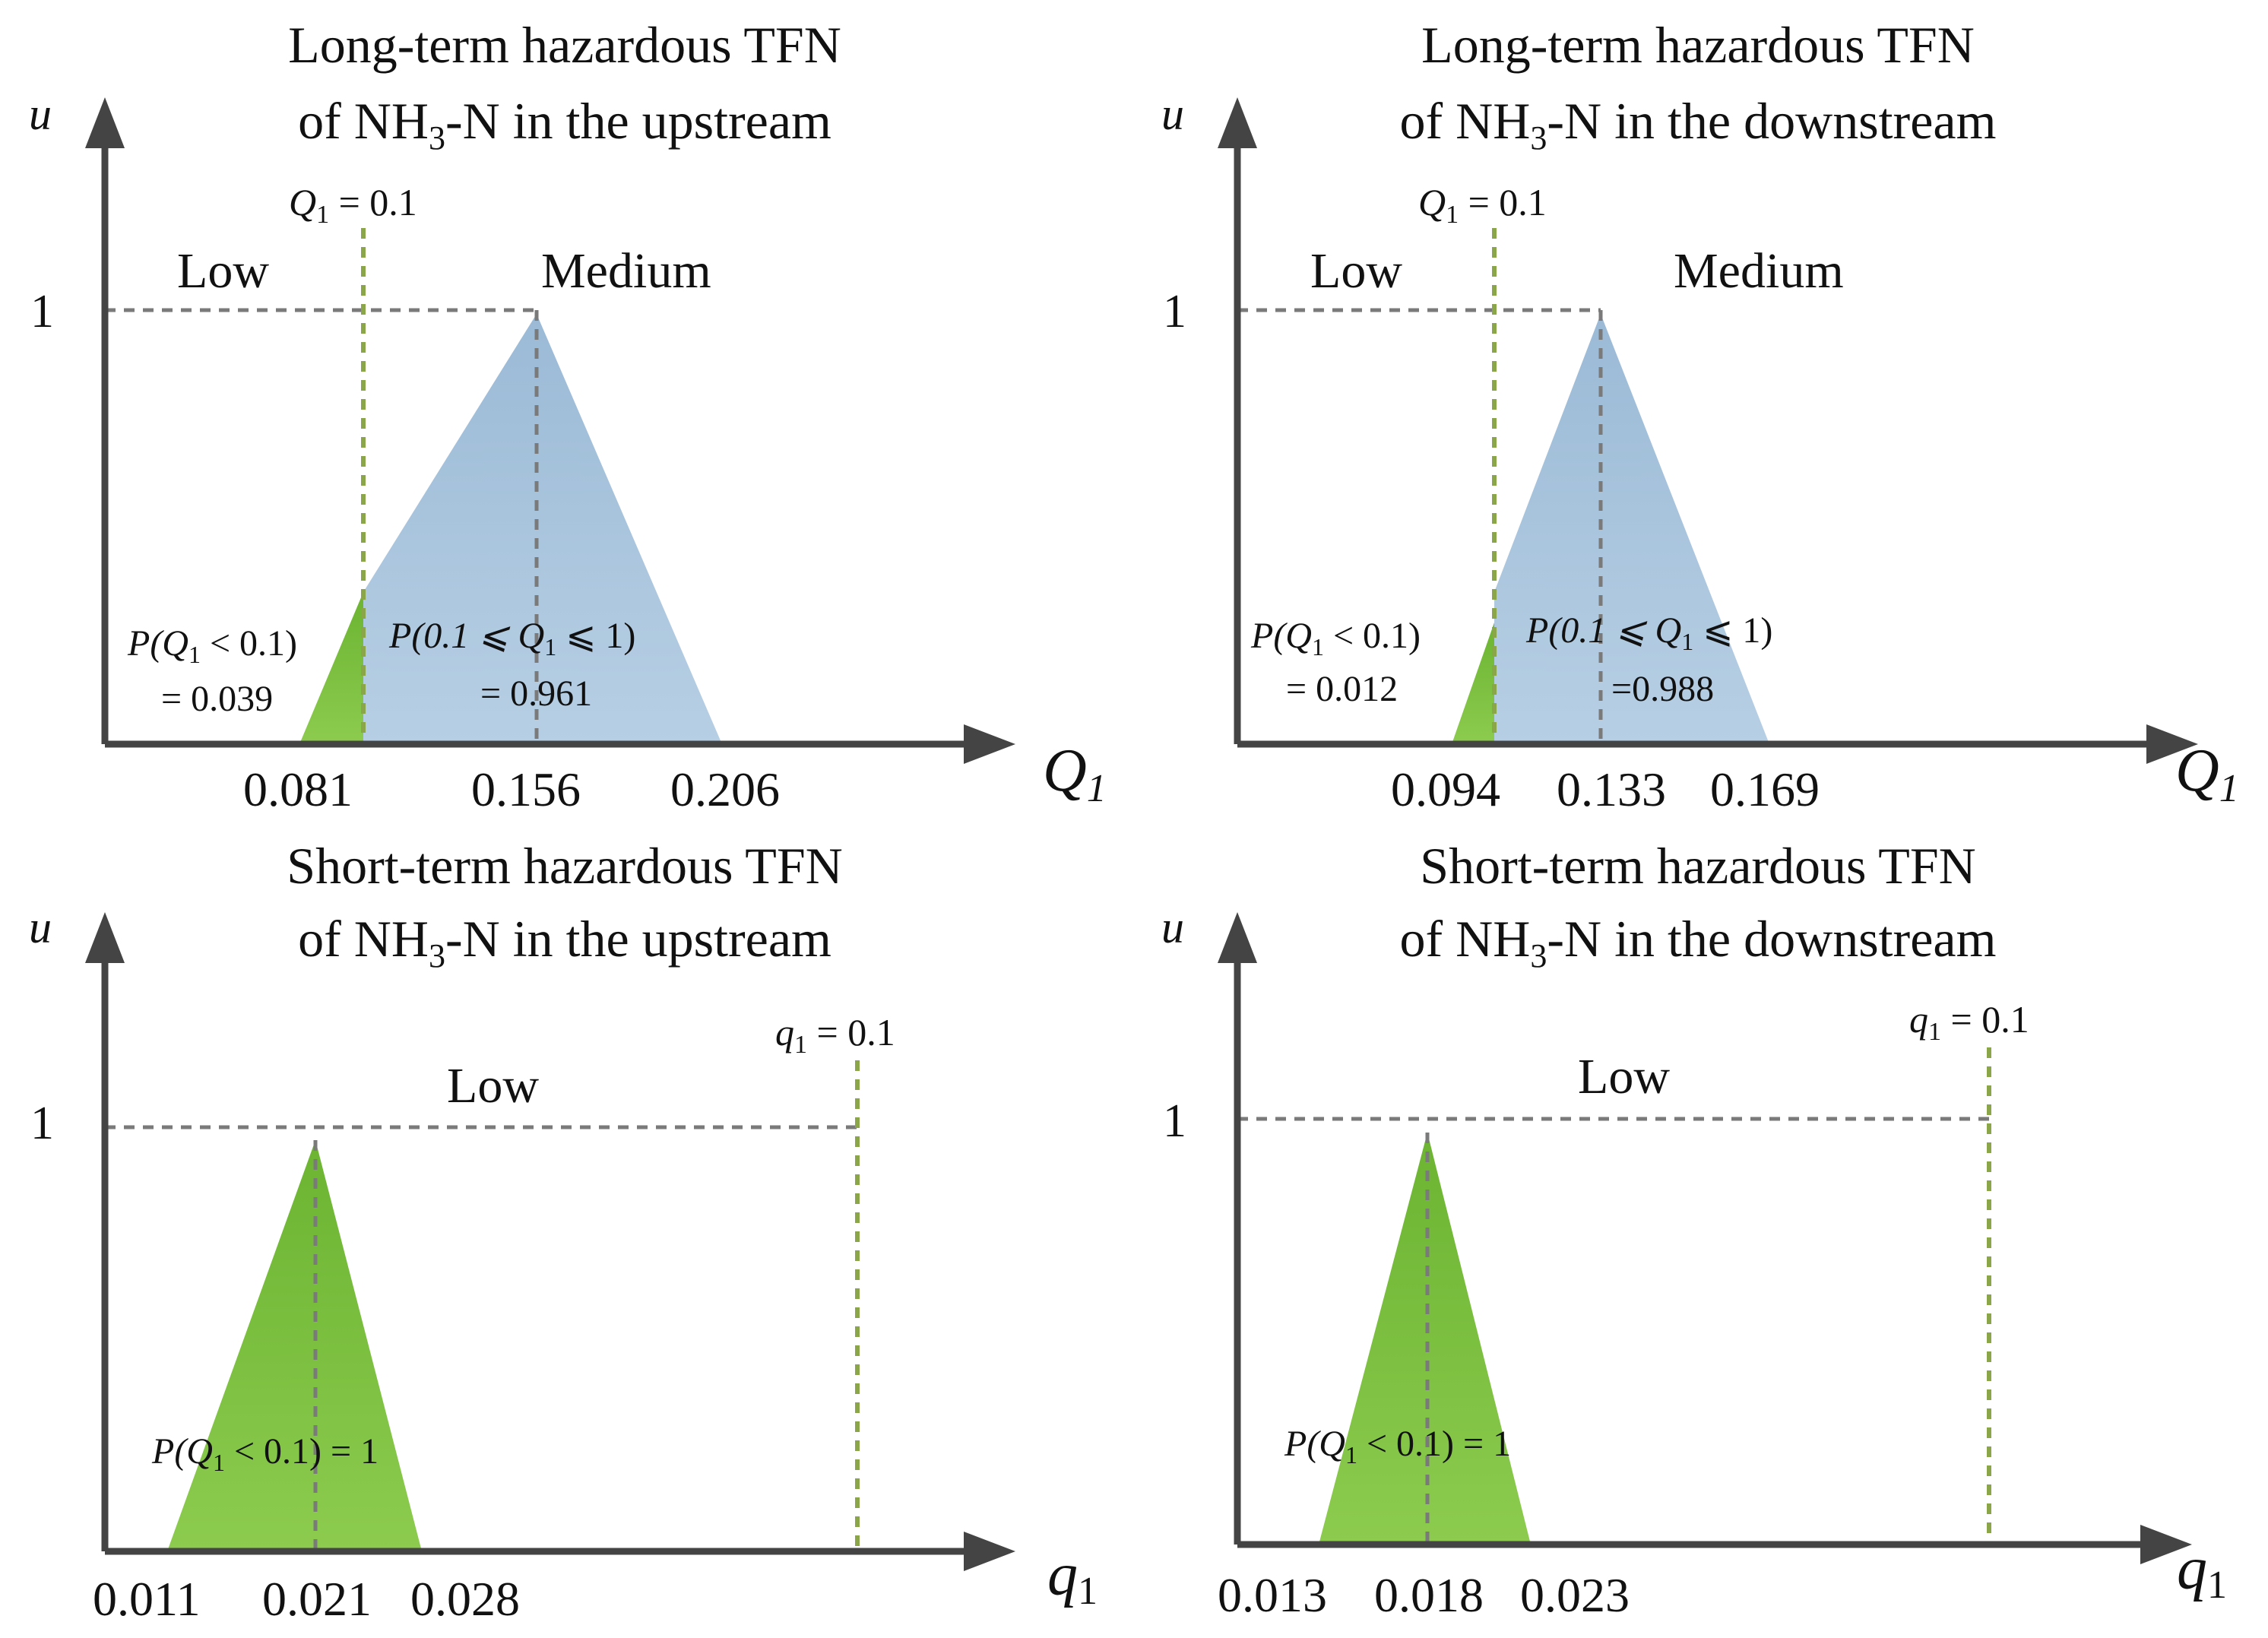 The width and height of the screenshot is (2268, 1638). I want to click on prob-medium-value: =0.988, so click(1662, 689).